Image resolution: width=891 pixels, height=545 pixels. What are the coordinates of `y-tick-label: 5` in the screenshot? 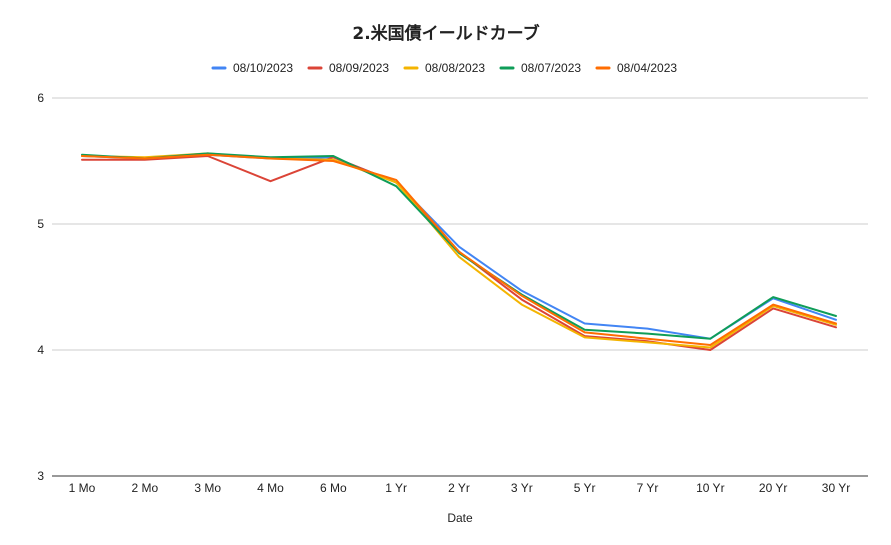 It's located at (40, 224).